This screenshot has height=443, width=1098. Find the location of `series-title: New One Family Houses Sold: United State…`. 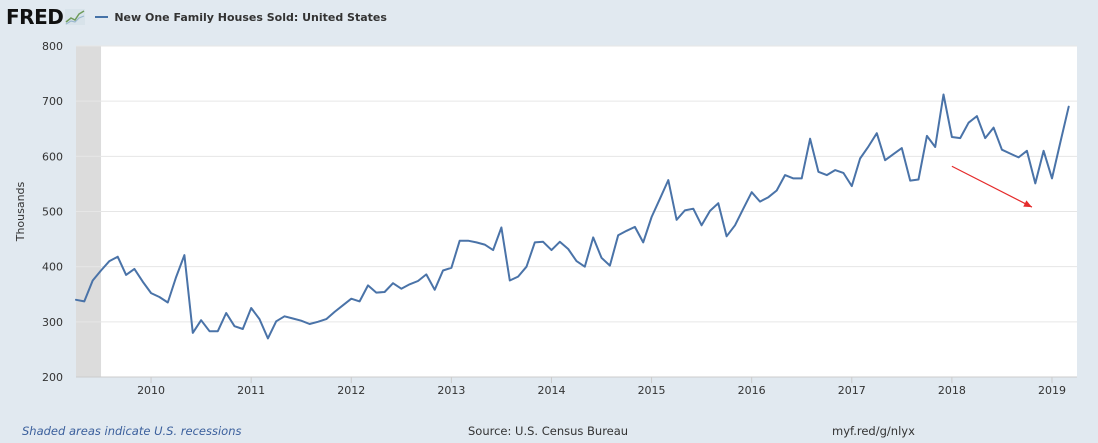

series-title: New One Family Houses Sold: United State… is located at coordinates (250, 17).